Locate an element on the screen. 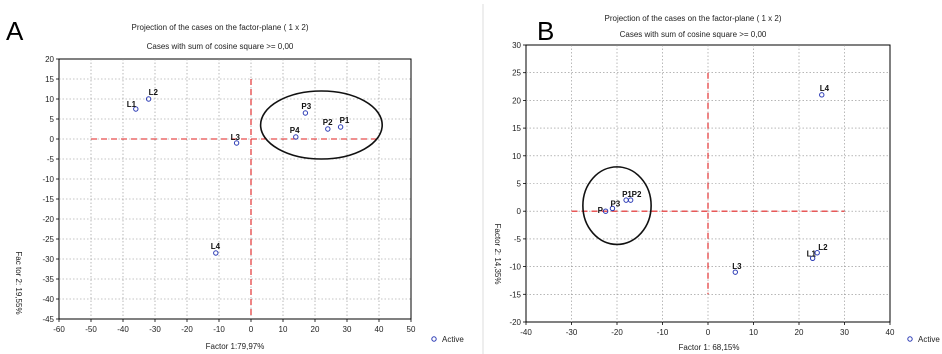  panel-a-y-tick-label: -25 is located at coordinates (48, 239).